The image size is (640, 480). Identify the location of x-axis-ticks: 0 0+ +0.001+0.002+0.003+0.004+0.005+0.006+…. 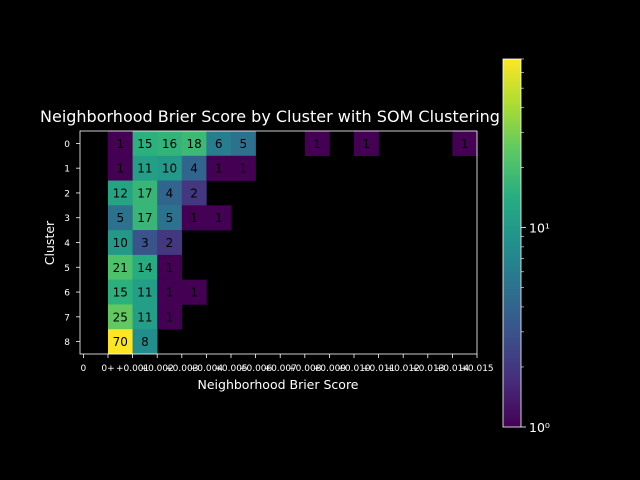
(287, 364).